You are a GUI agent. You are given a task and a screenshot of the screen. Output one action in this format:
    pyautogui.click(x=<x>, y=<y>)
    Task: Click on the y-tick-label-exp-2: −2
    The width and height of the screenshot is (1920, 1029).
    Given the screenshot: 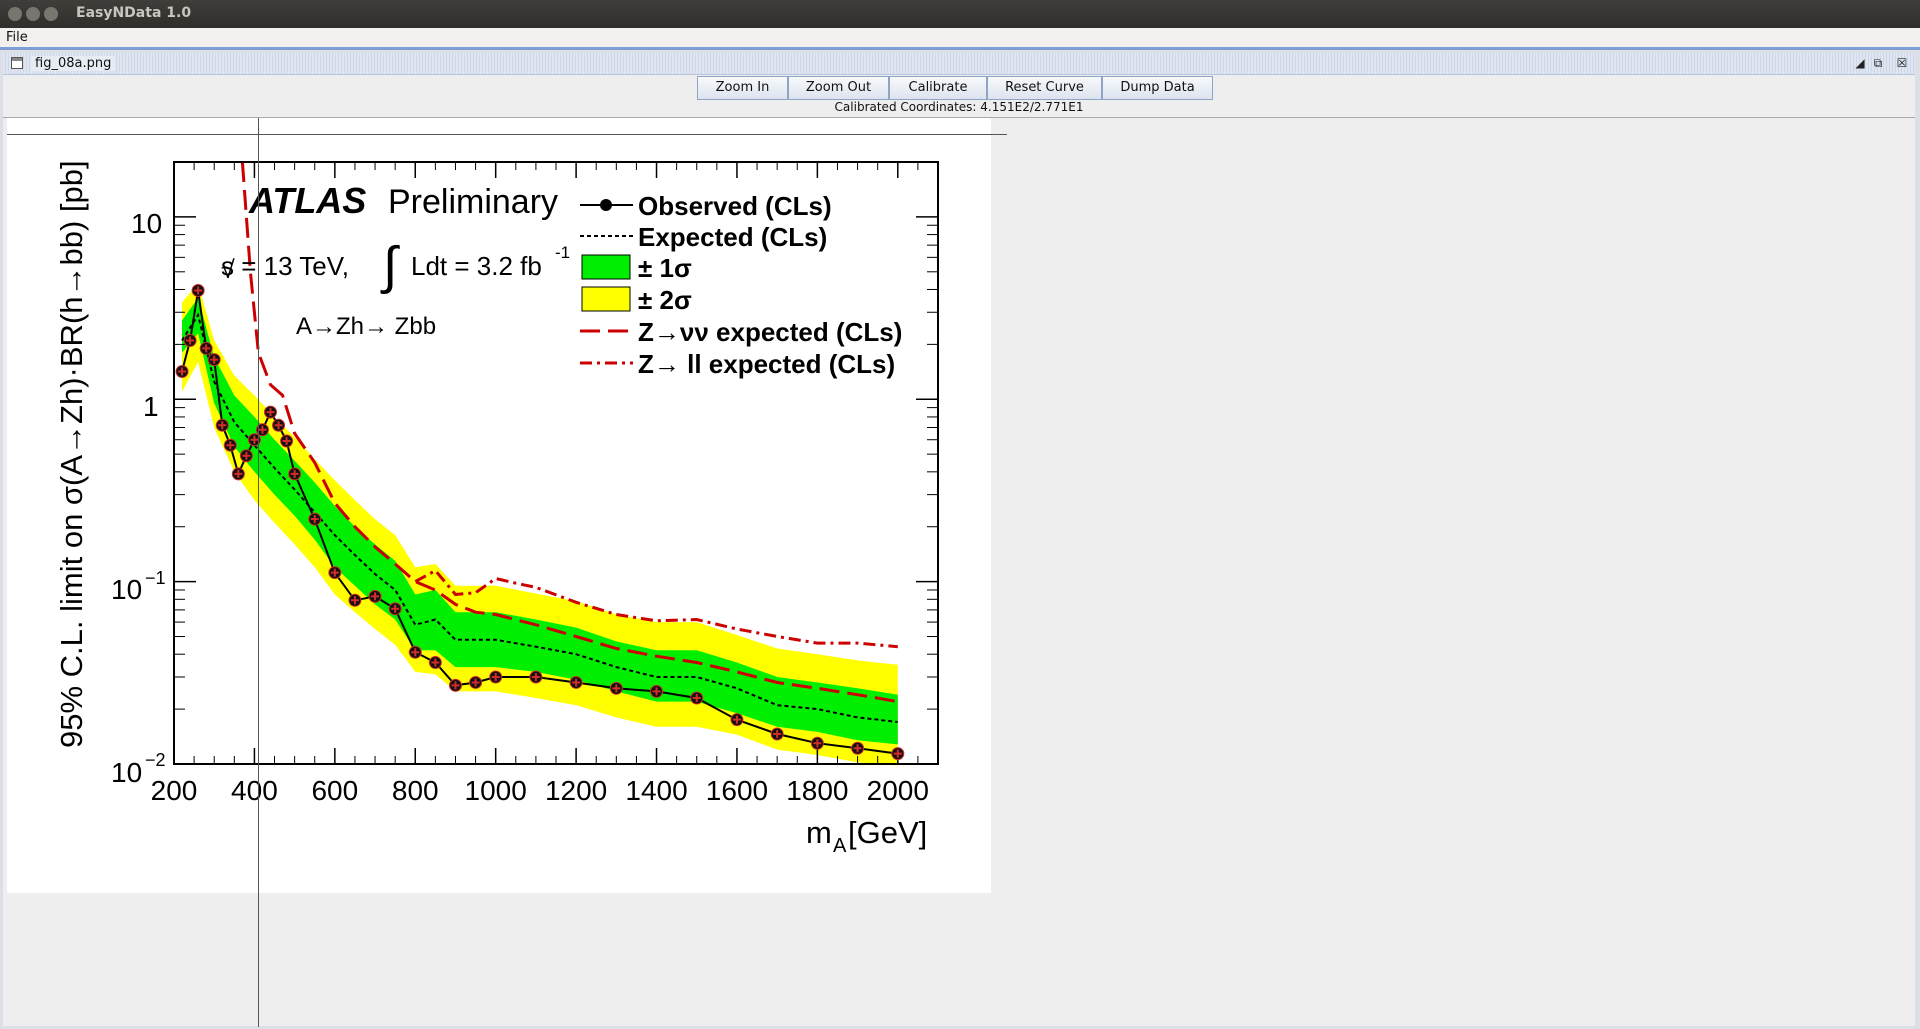 What is the action you would take?
    pyautogui.click(x=155, y=760)
    